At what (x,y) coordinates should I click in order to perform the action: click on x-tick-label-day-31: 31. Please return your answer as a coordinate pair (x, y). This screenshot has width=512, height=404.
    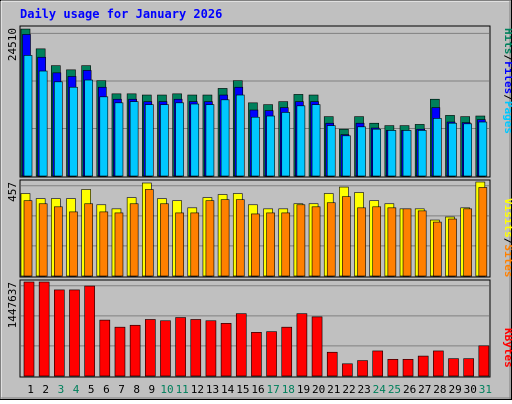
    Looking at the image, I should click on (485, 389).